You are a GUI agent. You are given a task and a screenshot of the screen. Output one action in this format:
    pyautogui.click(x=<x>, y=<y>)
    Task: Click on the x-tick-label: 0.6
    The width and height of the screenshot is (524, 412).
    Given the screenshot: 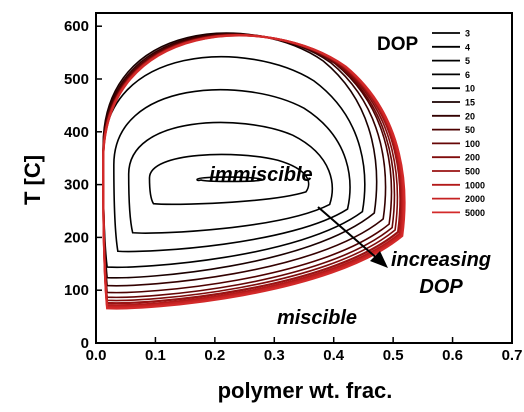 What is the action you would take?
    pyautogui.click(x=452, y=355)
    